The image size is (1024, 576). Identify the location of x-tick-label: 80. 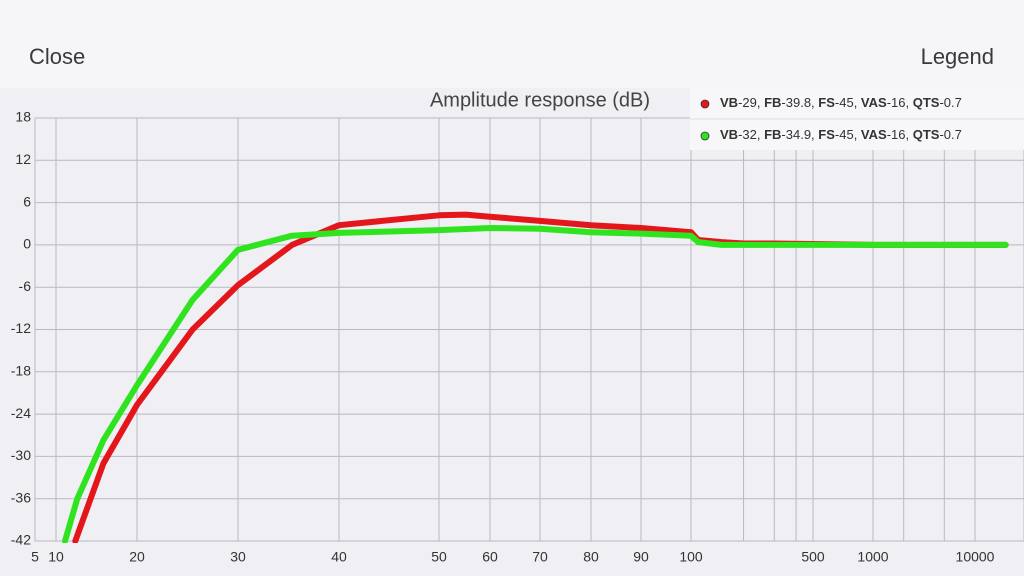
(591, 557).